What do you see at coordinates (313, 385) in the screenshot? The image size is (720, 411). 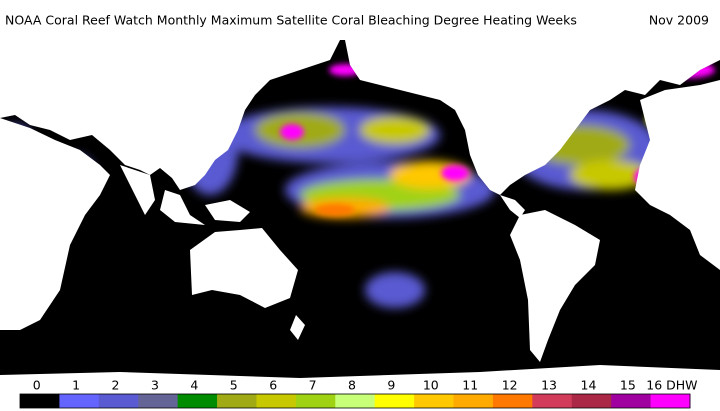 I see `legend-label: 7` at bounding box center [313, 385].